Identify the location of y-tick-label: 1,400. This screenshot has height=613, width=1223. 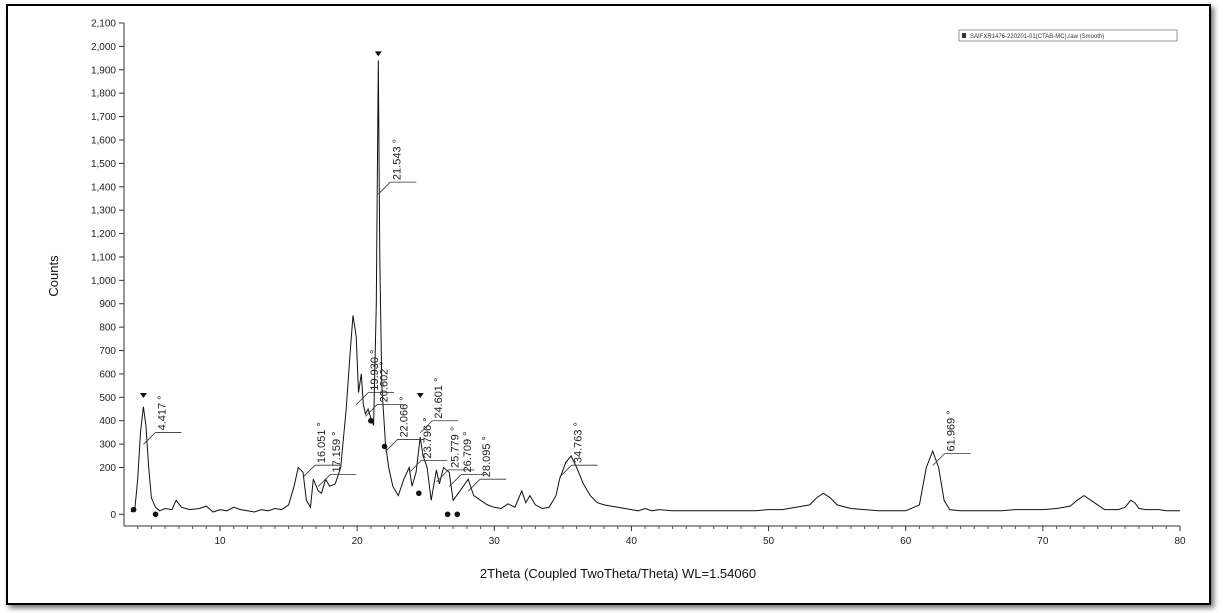
(103, 187).